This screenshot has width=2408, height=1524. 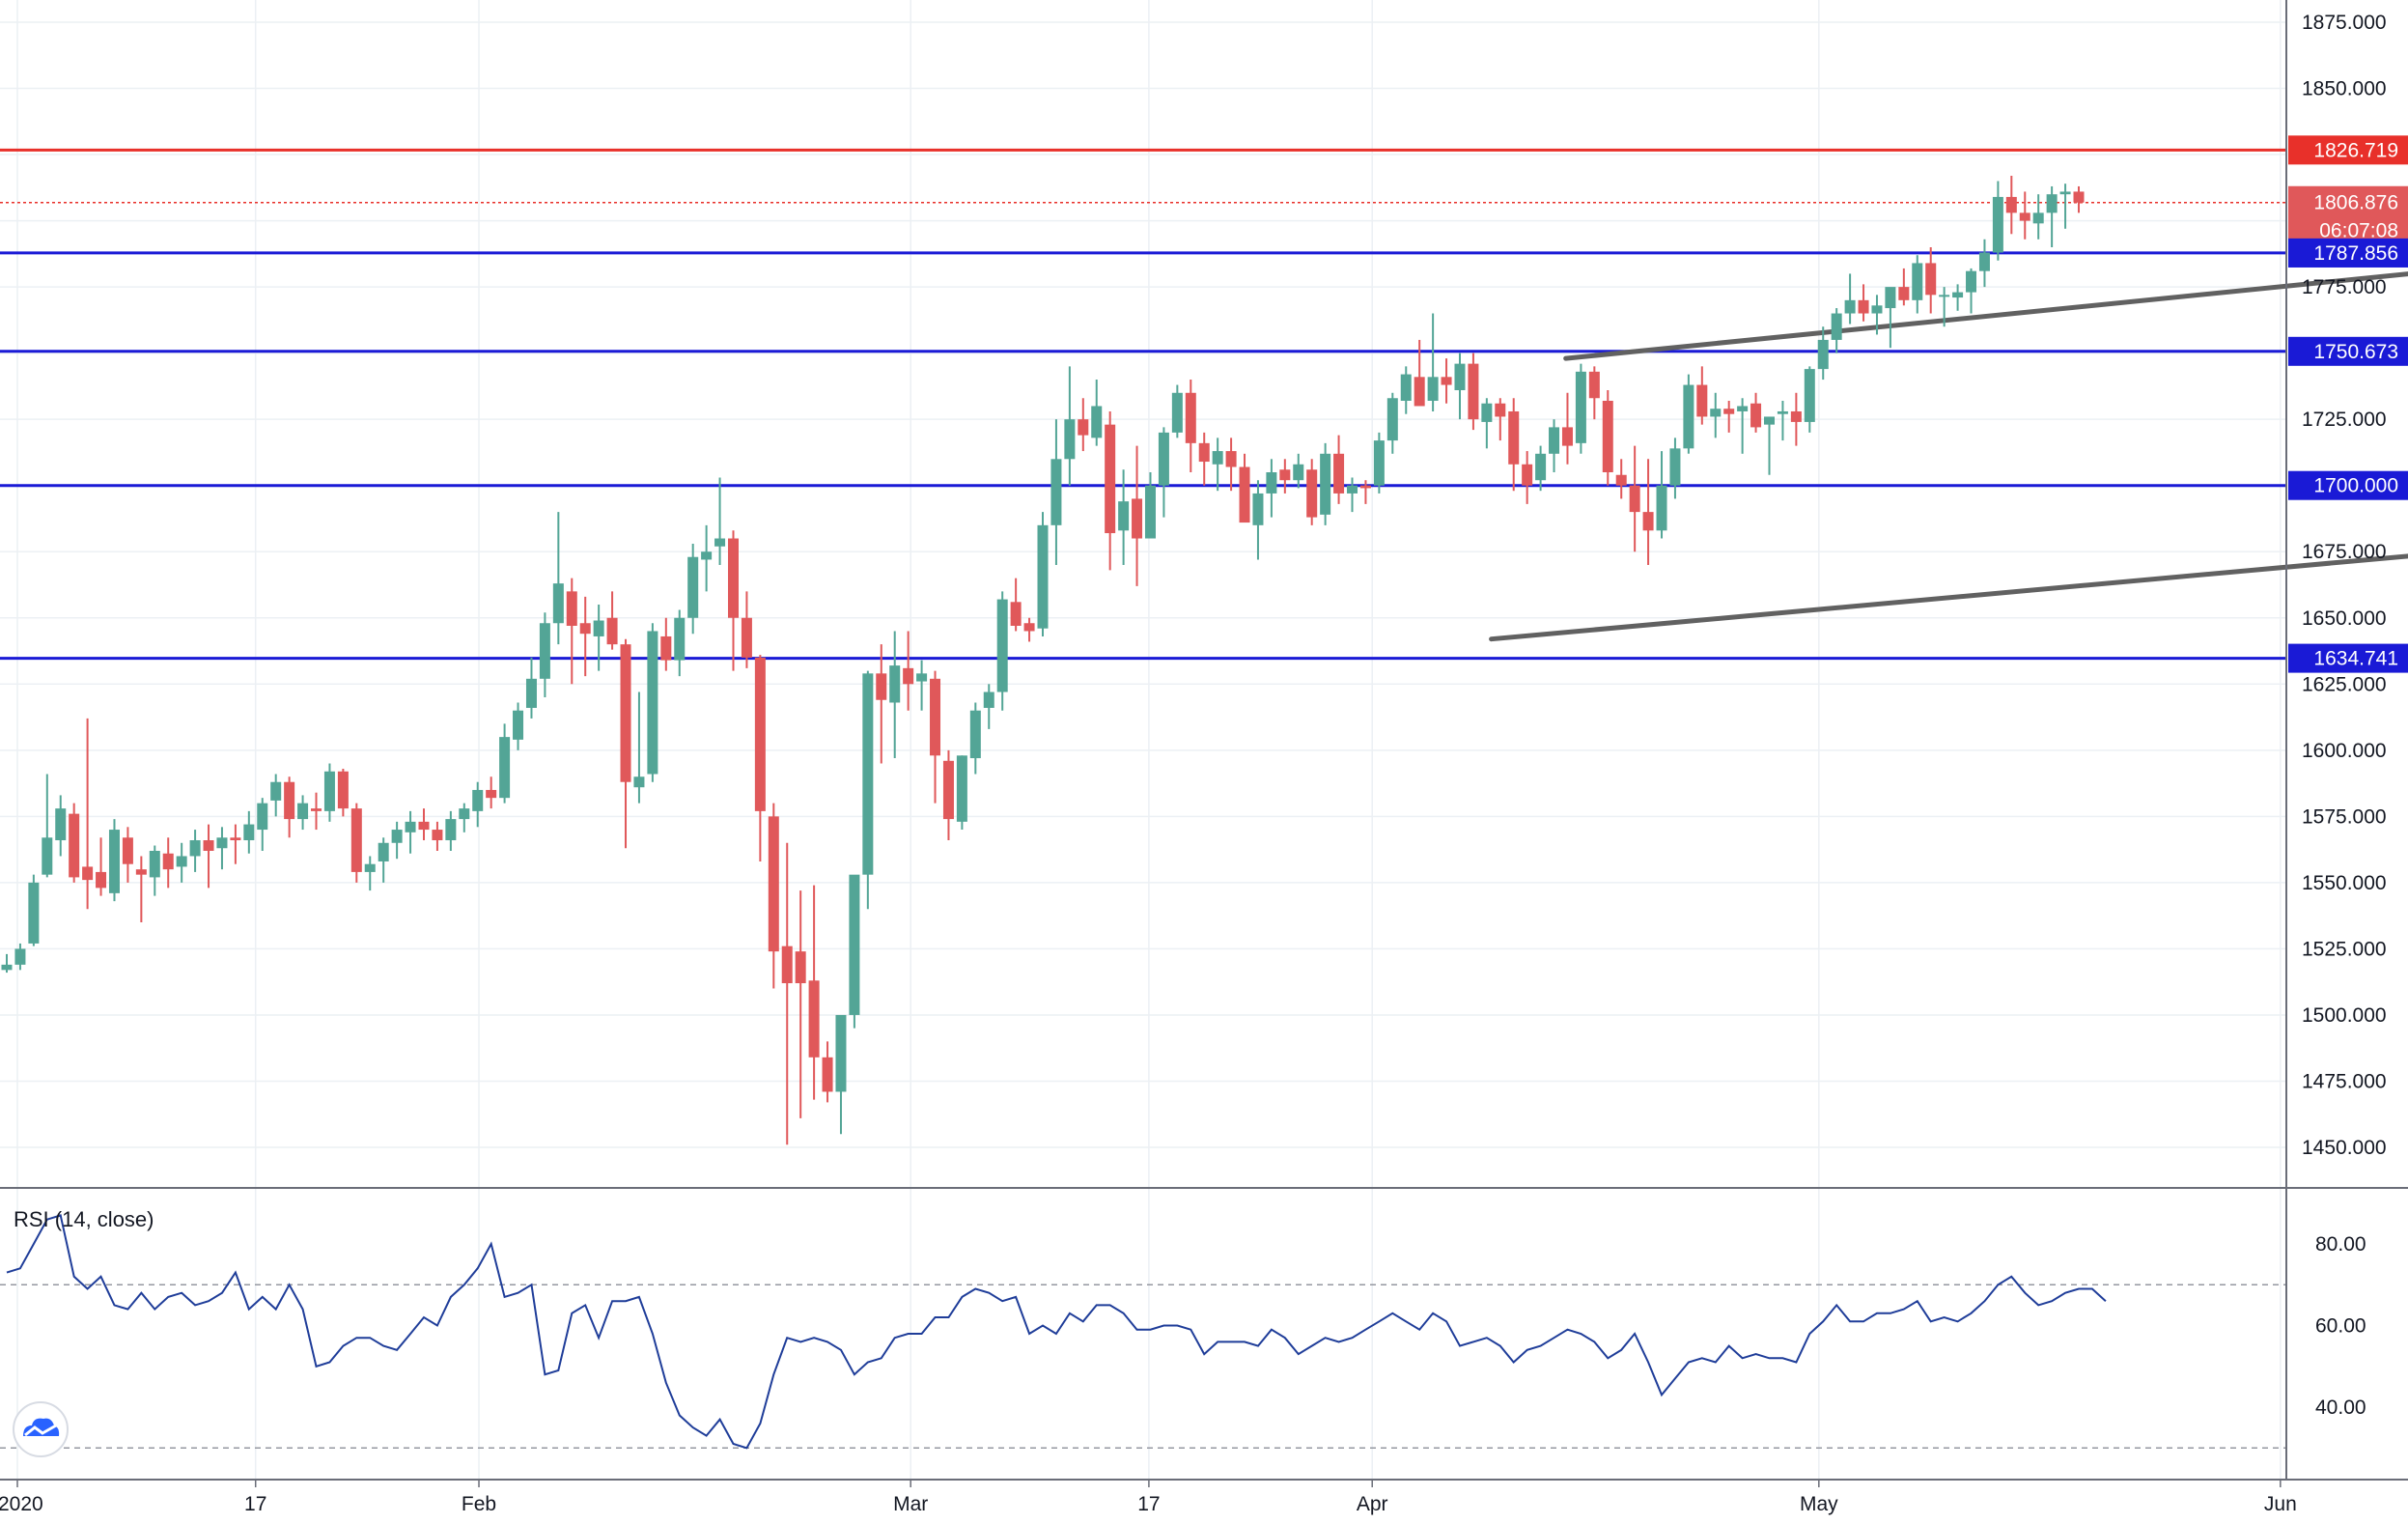 What do you see at coordinates (41, 1429) in the screenshot?
I see `tradingview-cloud-icon` at bounding box center [41, 1429].